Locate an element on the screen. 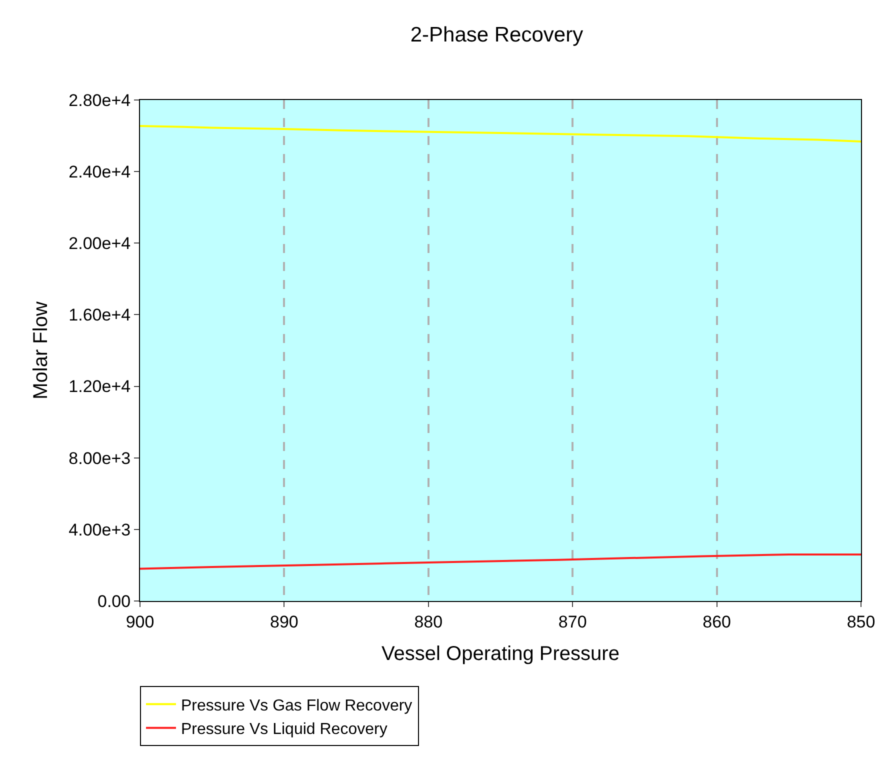 The height and width of the screenshot is (771, 887). y-tick-label: 2.40e+4 is located at coordinates (99, 172).